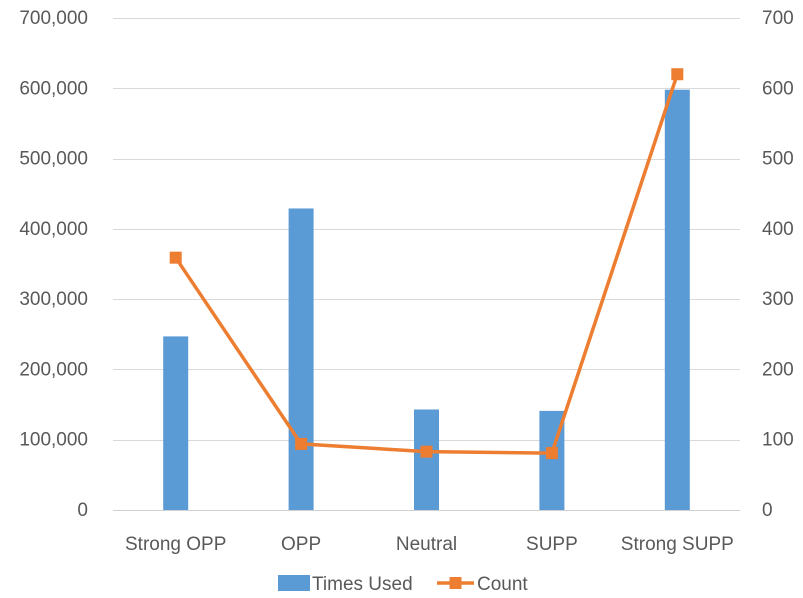 This screenshot has height=598, width=803. What do you see at coordinates (53, 88) in the screenshot?
I see `left-axis-tick-label: 600,000` at bounding box center [53, 88].